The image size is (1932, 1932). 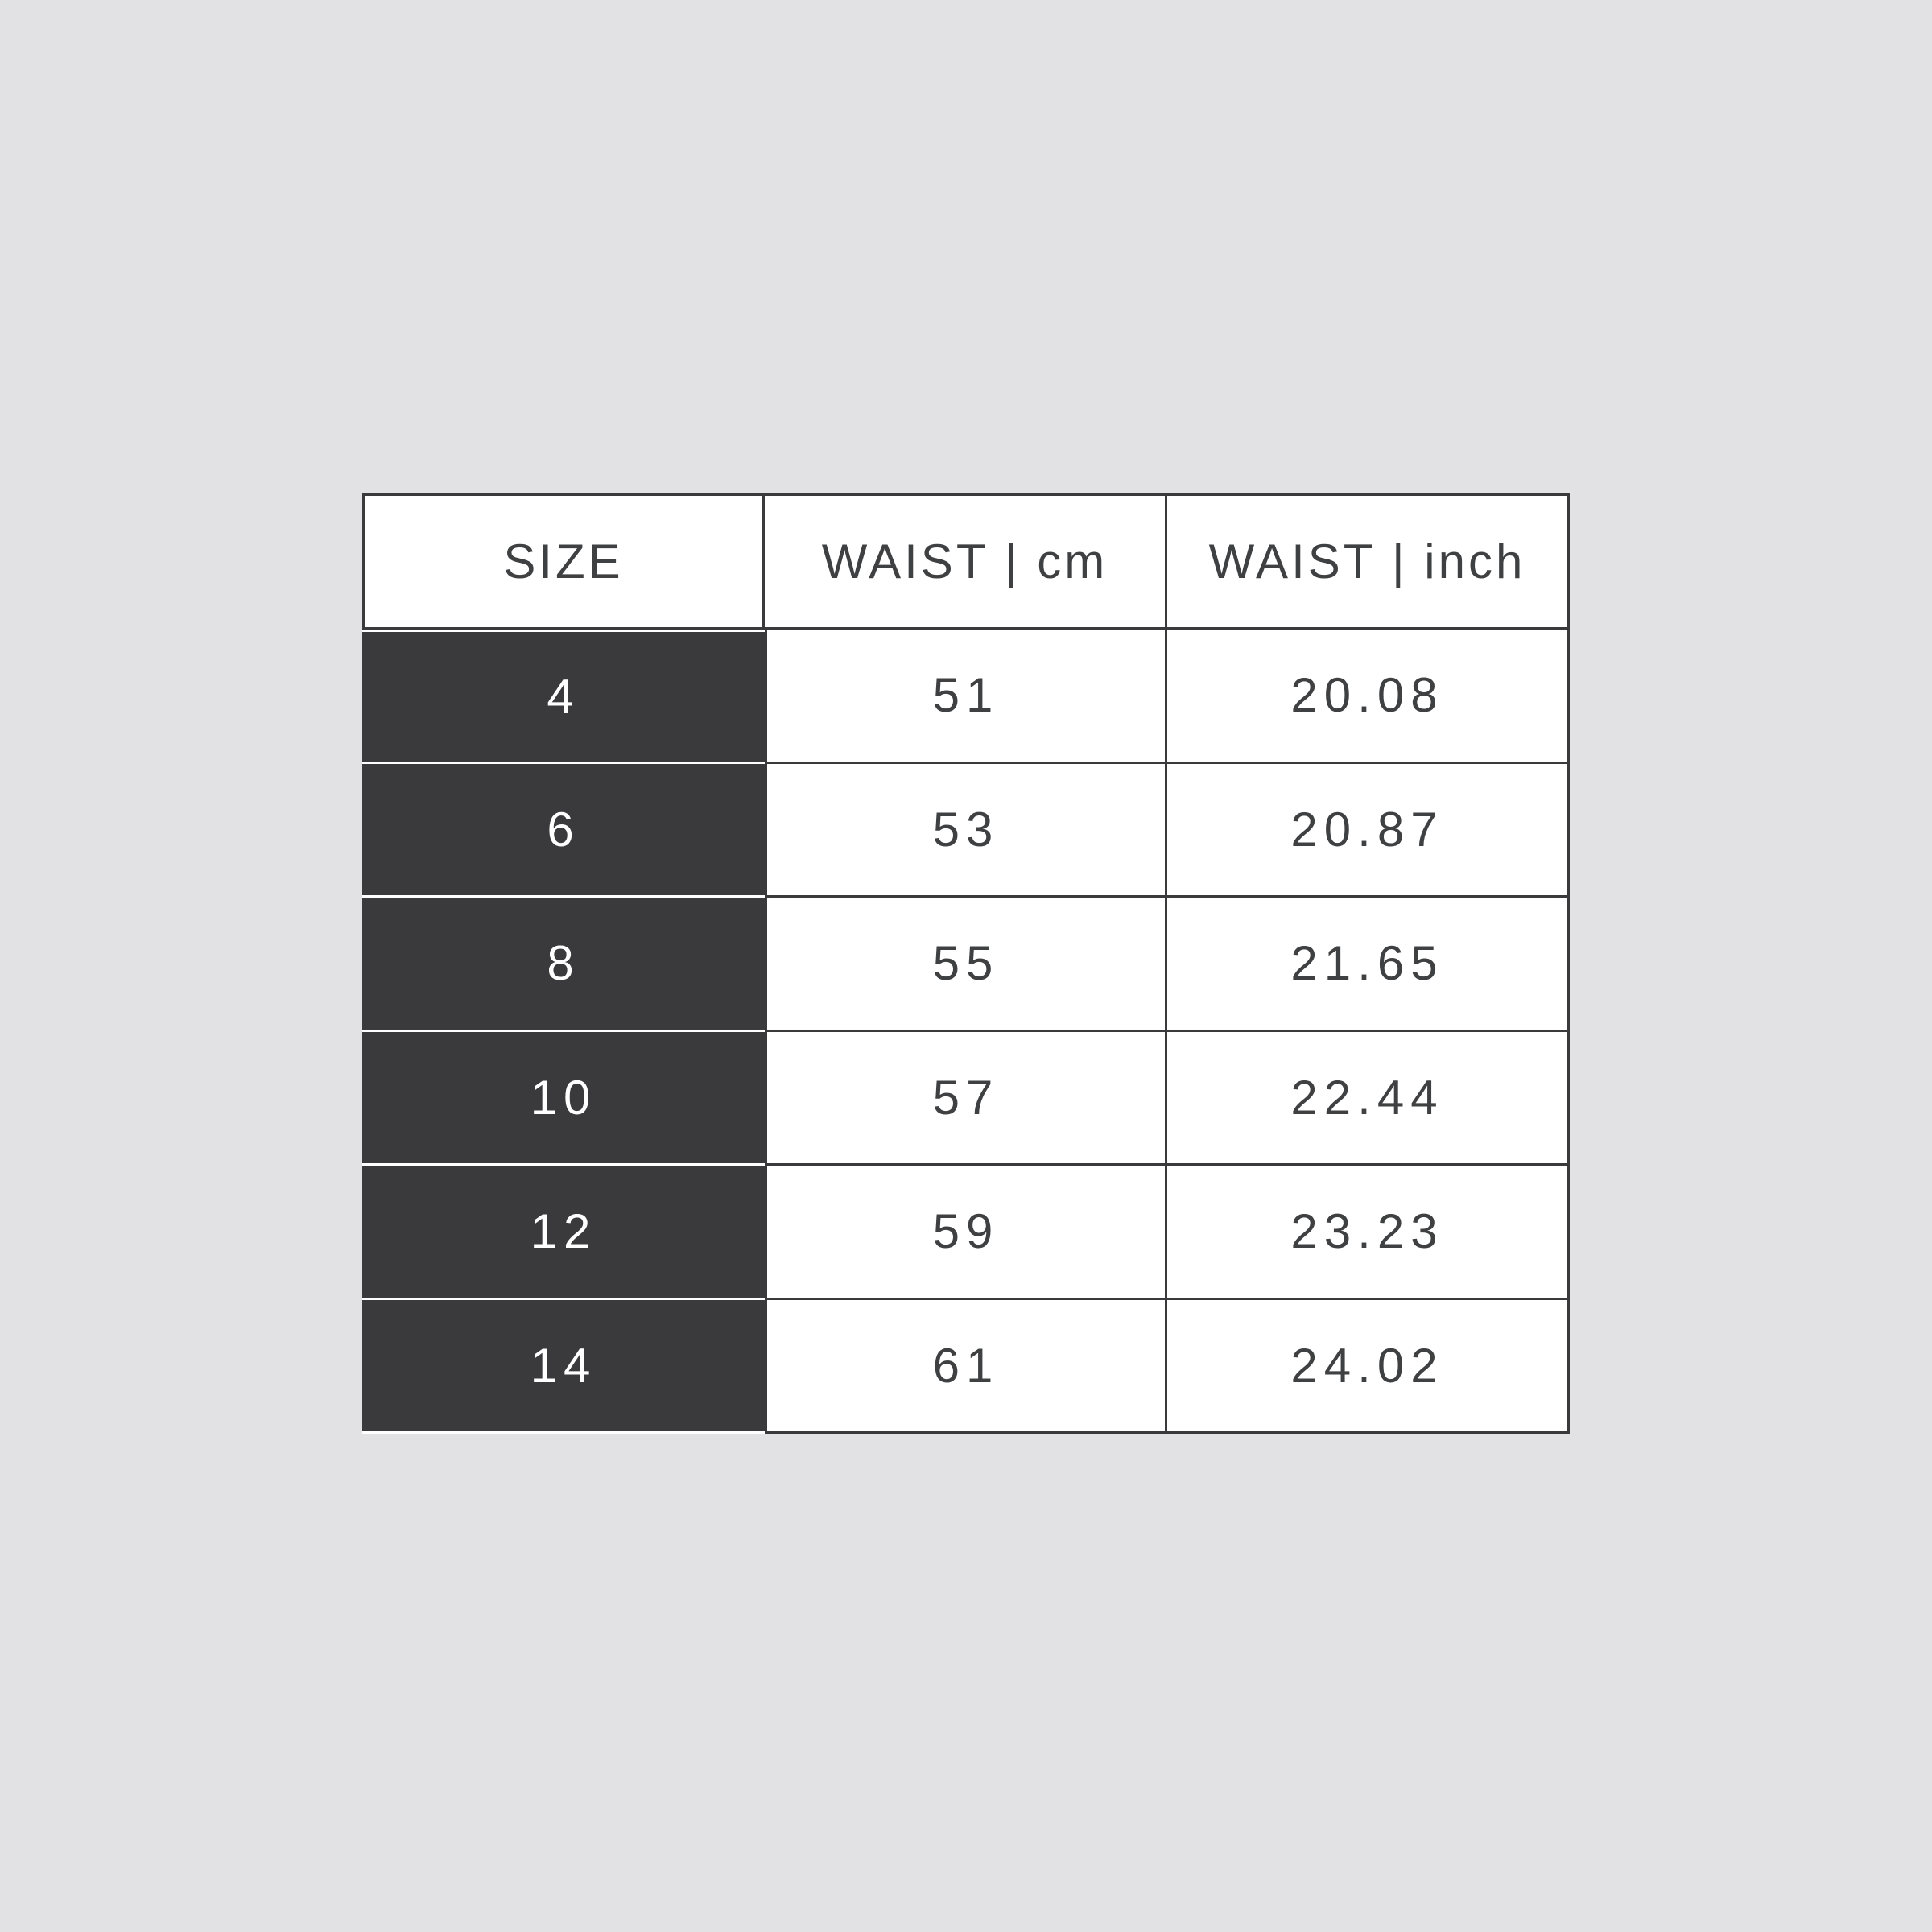 I want to click on waist-inch-cell: 20.08, so click(x=1368, y=697).